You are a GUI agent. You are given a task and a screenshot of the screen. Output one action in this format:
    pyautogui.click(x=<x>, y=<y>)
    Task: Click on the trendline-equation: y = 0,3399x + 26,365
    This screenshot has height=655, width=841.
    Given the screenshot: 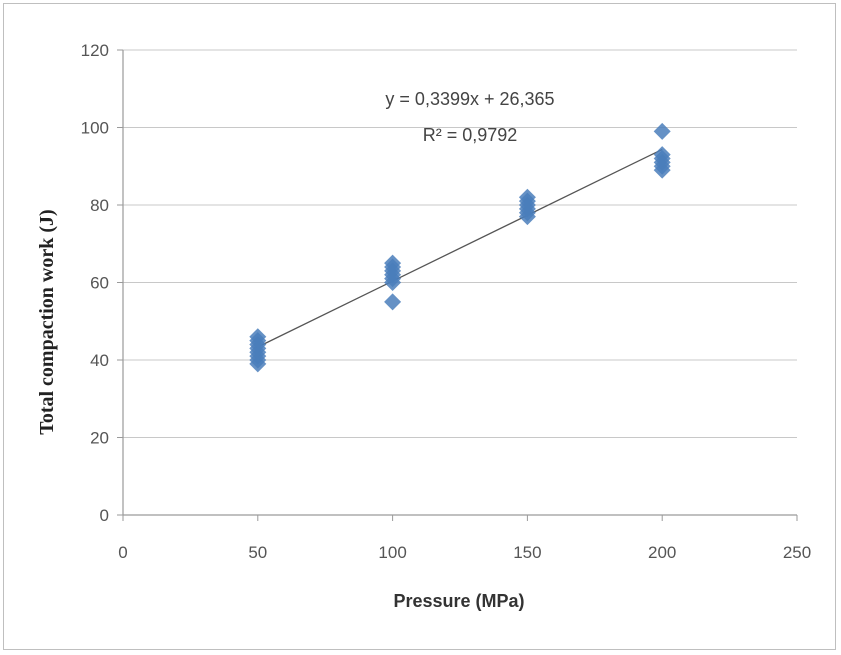 What is the action you would take?
    pyautogui.click(x=469, y=99)
    